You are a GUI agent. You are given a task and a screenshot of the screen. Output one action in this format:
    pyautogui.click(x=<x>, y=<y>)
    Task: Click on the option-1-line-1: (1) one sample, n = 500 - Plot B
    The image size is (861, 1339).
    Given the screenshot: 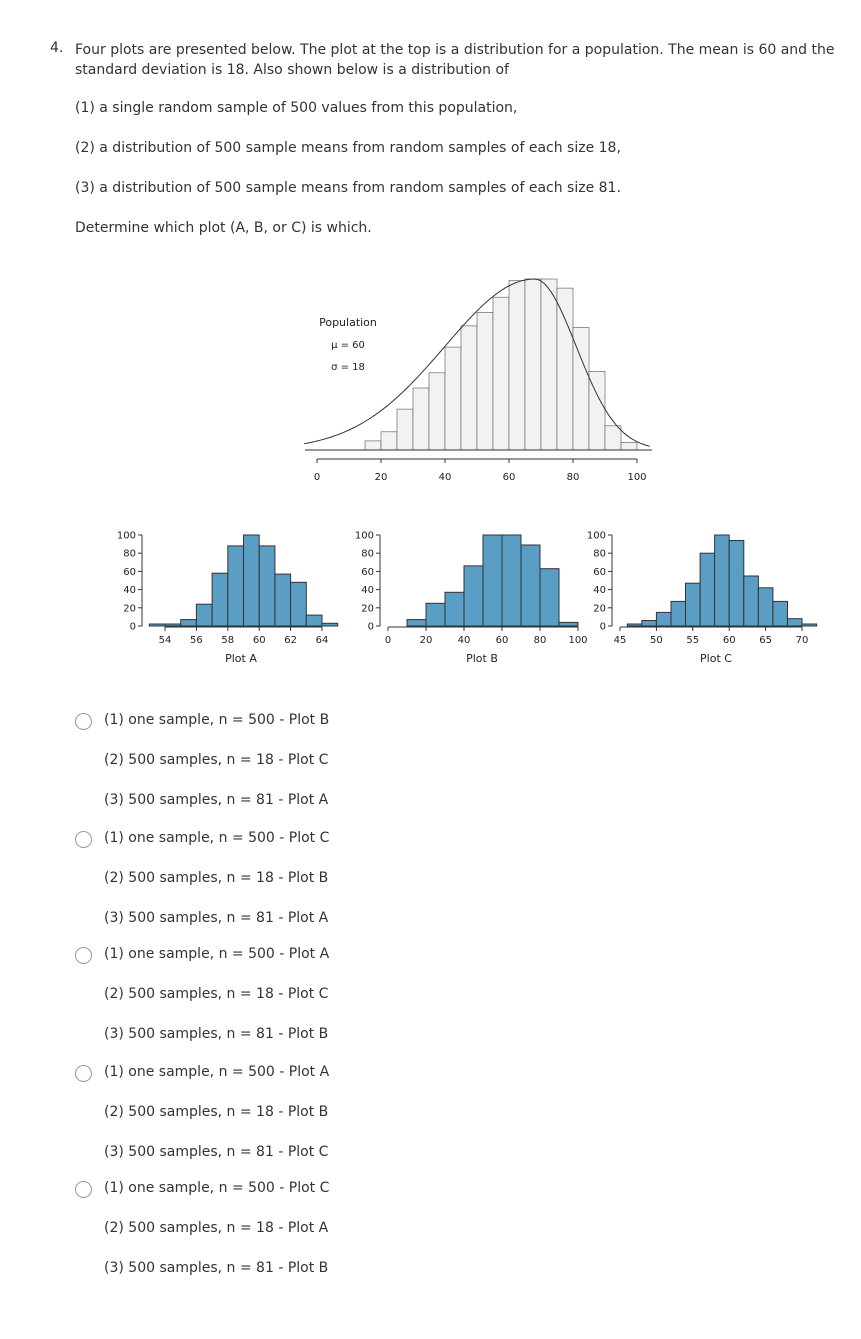 What is the action you would take?
    pyautogui.click(x=217, y=720)
    